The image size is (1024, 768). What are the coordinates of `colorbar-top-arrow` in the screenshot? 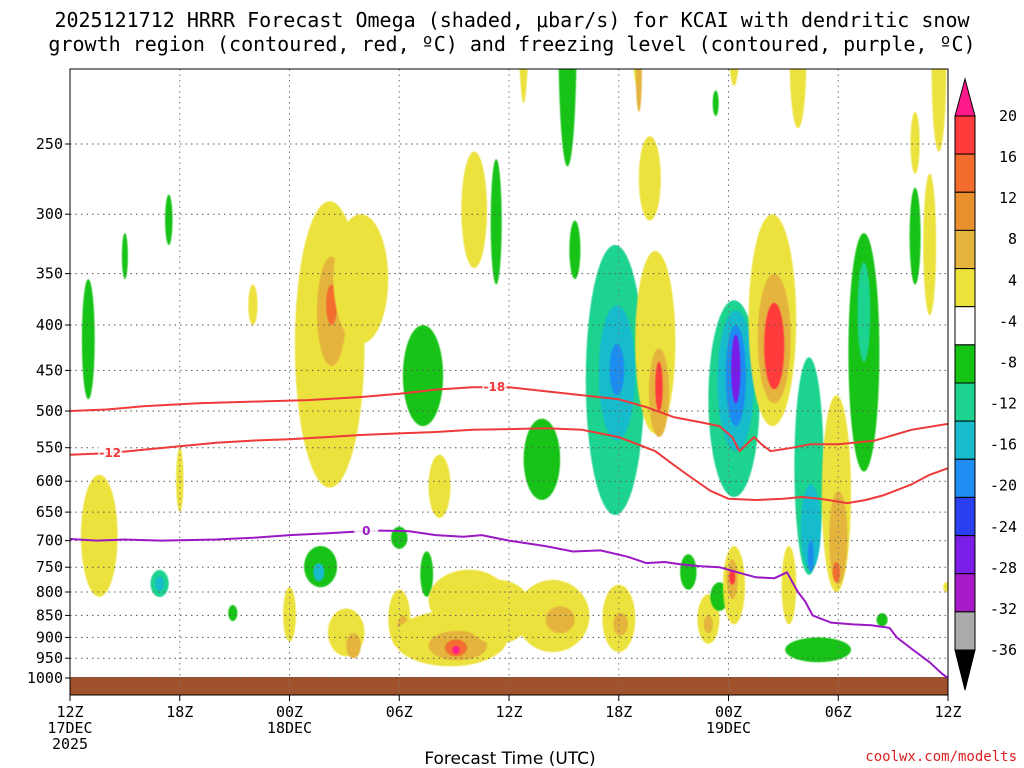 It's located at (965, 97).